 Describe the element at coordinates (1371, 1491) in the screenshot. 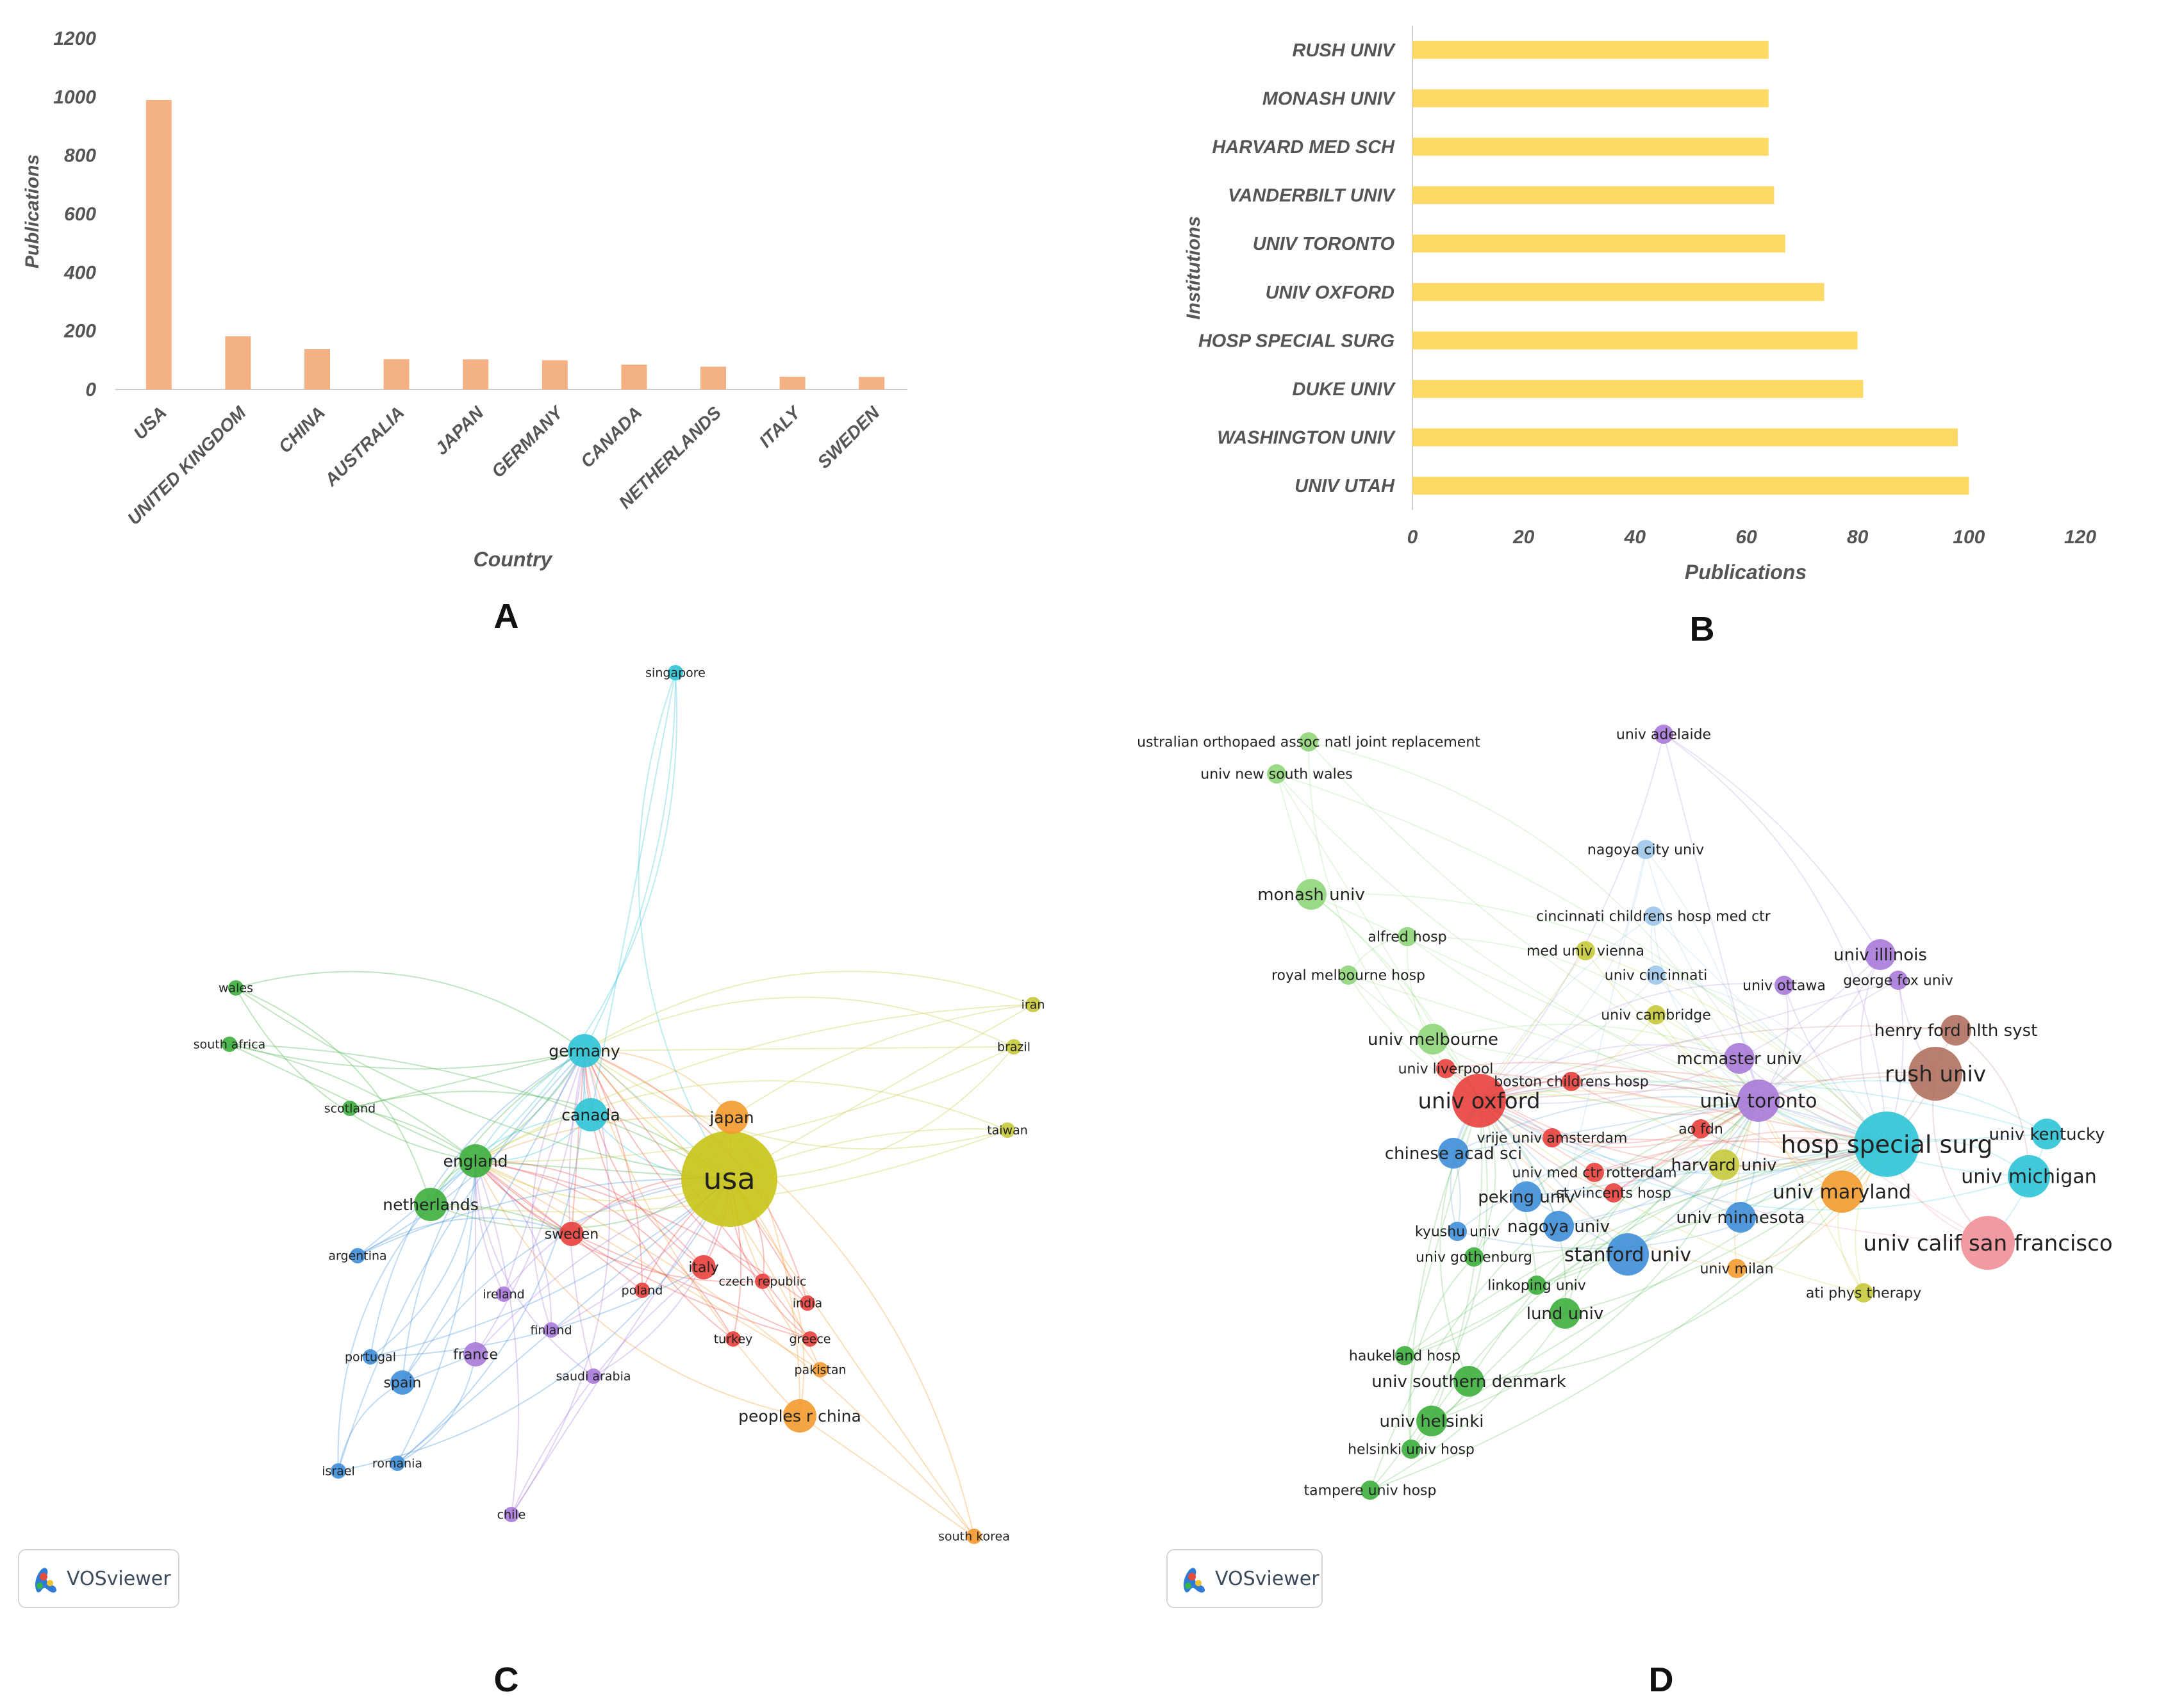

I see `node-label: tampere univ hosp` at that location.